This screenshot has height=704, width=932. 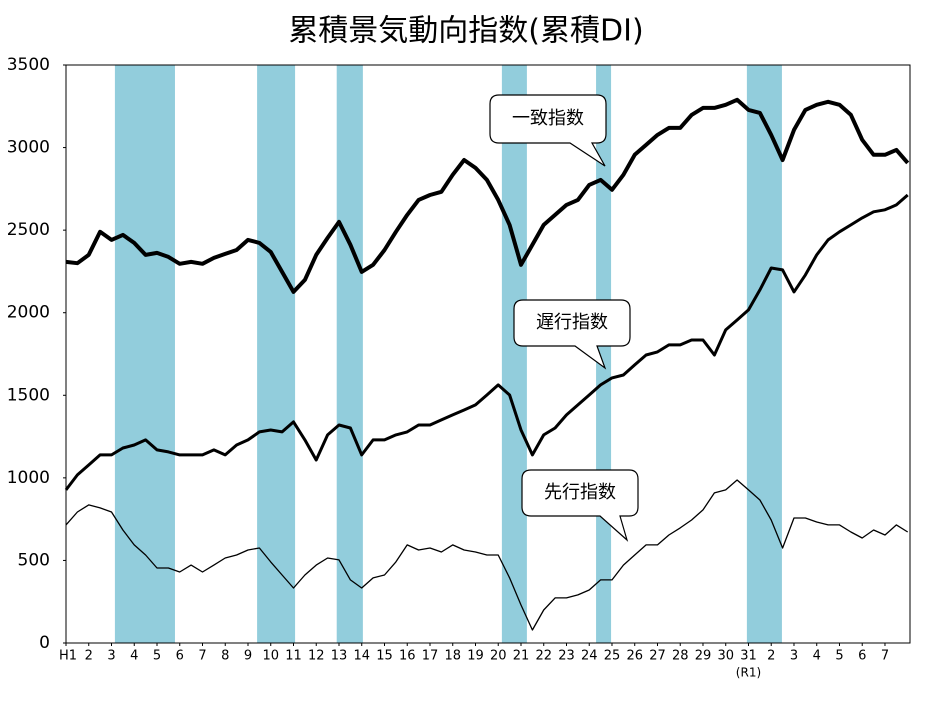 I want to click on x-tick-label: 31, so click(x=748, y=656).